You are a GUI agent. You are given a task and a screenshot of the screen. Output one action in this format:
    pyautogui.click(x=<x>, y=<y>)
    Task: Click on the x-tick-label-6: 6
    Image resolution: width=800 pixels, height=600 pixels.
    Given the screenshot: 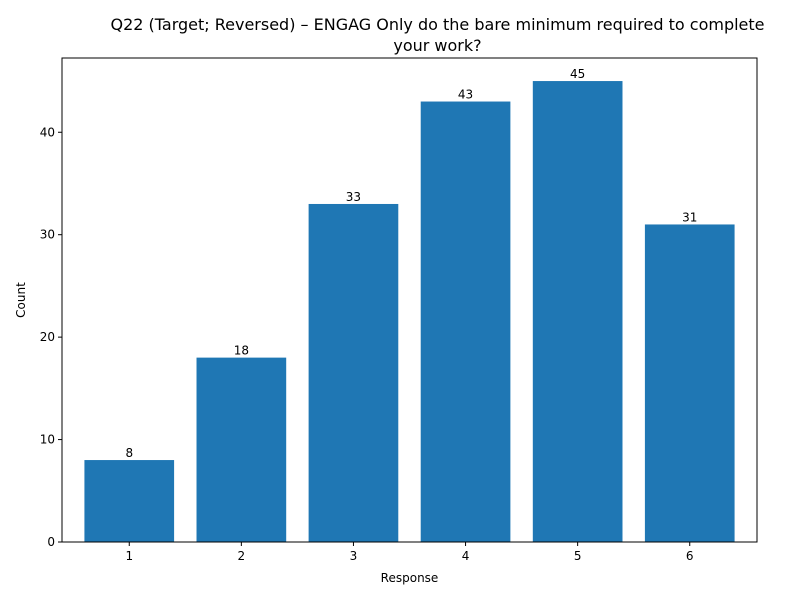 What is the action you would take?
    pyautogui.click(x=690, y=556)
    